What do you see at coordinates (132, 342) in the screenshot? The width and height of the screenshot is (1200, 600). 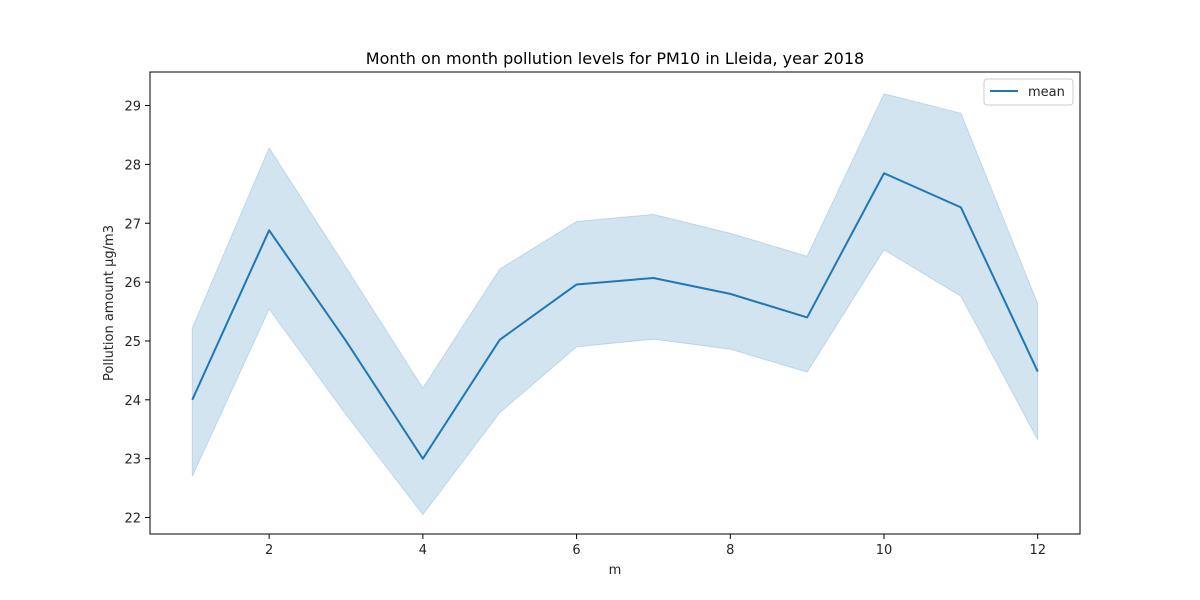 I see `y-tick-label: 25` at bounding box center [132, 342].